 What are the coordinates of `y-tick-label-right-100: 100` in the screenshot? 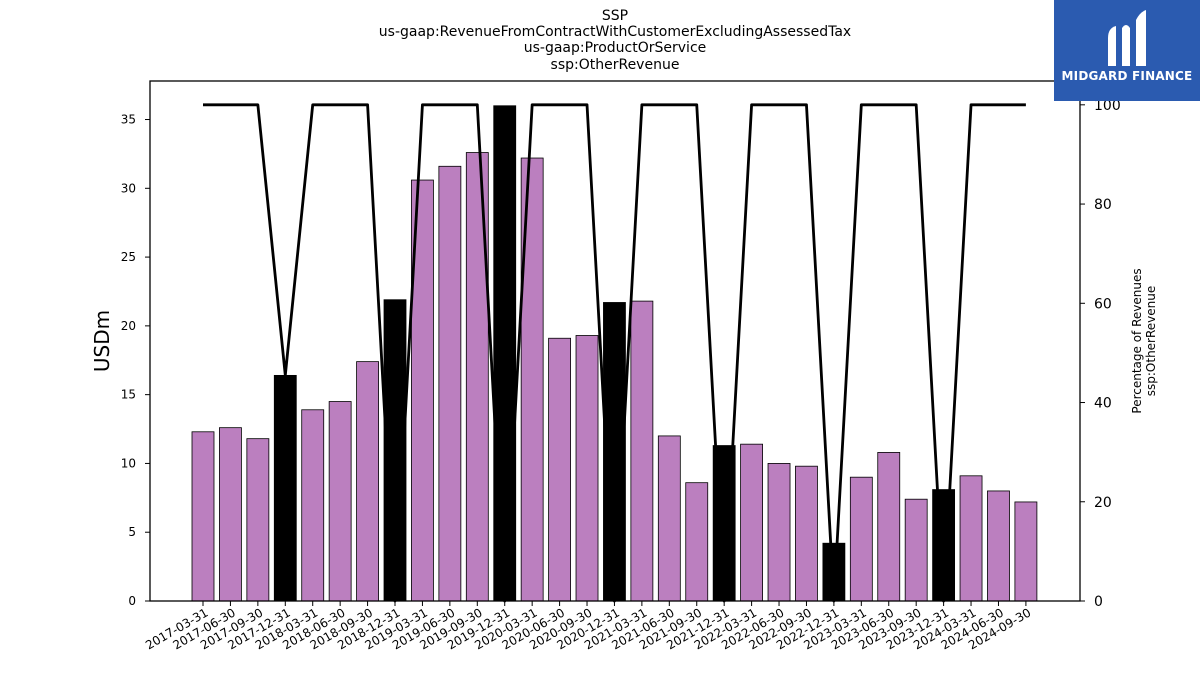 It's located at (1107, 106).